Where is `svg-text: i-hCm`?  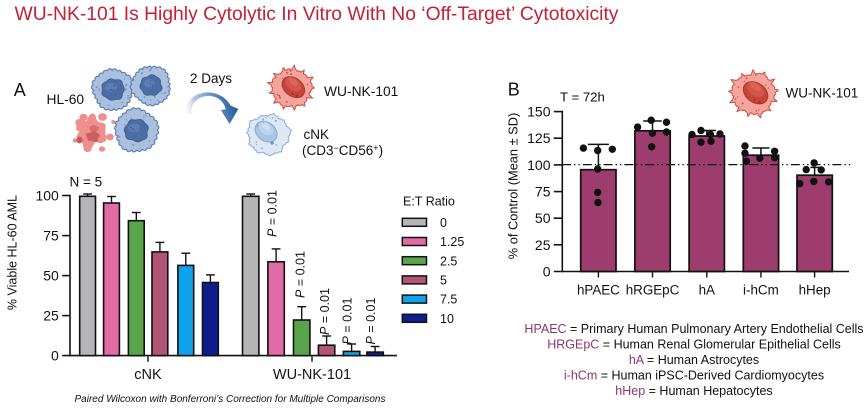 svg-text: i-hCm is located at coordinates (761, 290).